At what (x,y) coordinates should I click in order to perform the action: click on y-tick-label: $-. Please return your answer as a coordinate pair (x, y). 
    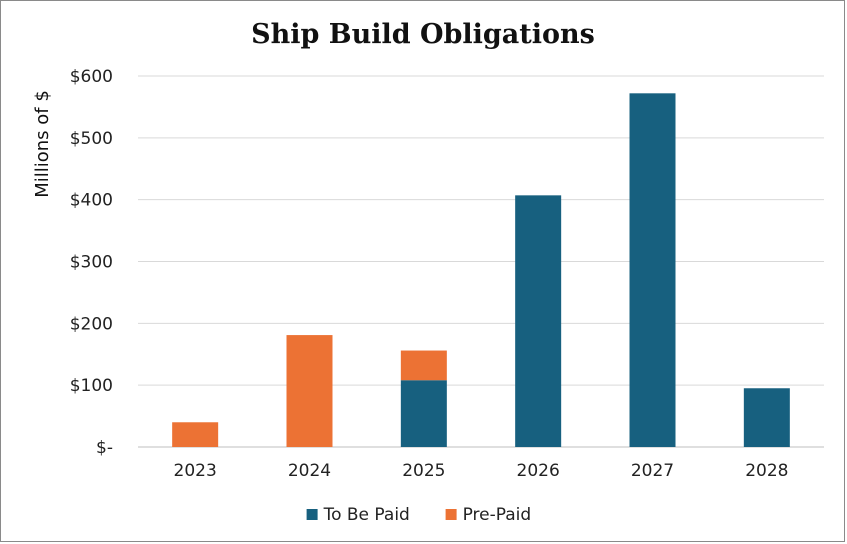
    Looking at the image, I should click on (104, 448).